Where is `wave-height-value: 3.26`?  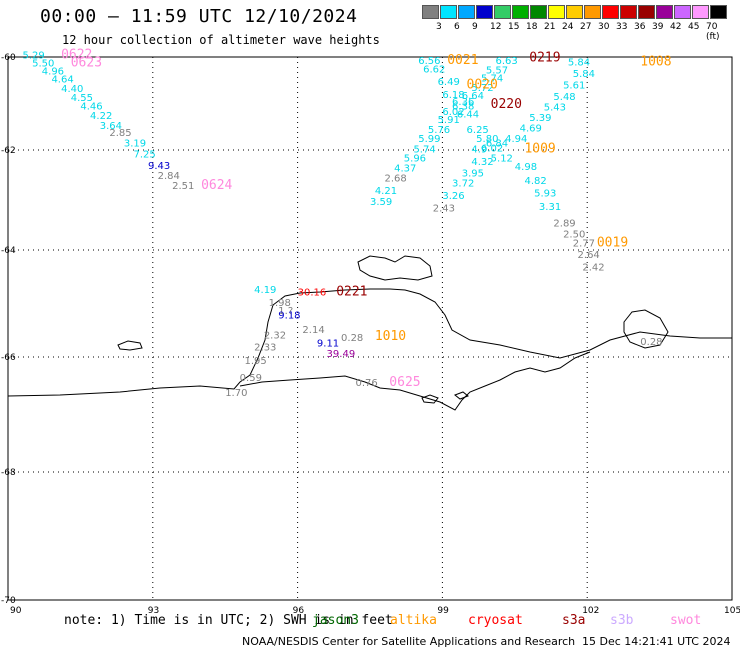 wave-height-value: 3.26 is located at coordinates (453, 196).